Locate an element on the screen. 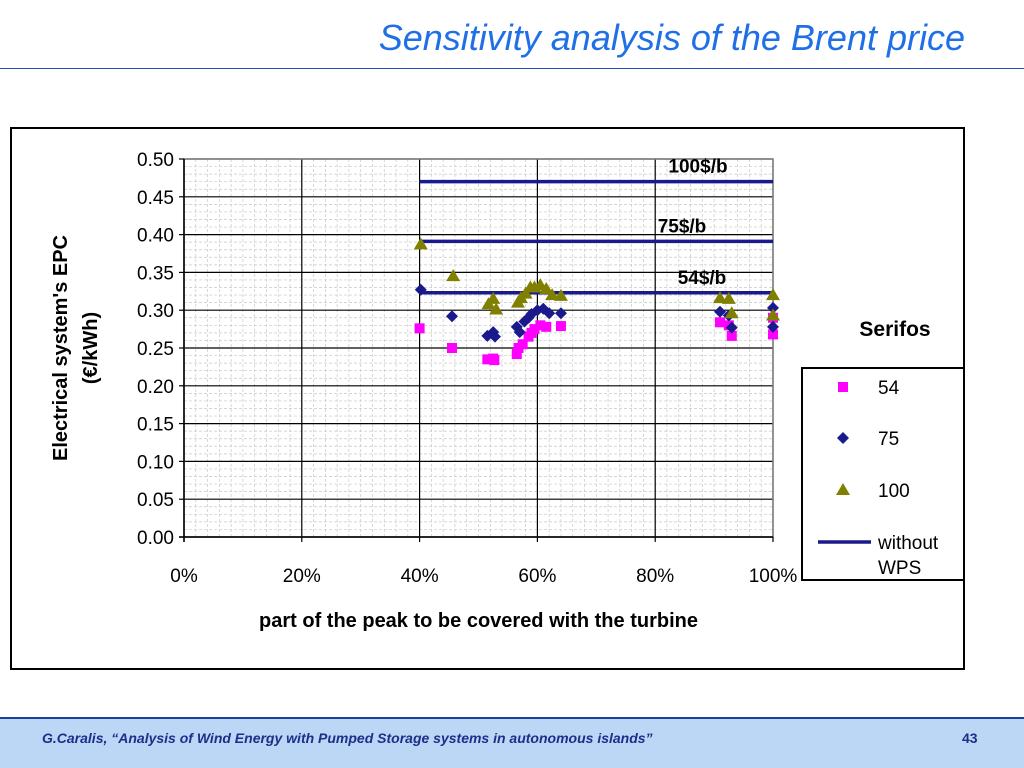  legend-label-54: 54 is located at coordinates (889, 388).